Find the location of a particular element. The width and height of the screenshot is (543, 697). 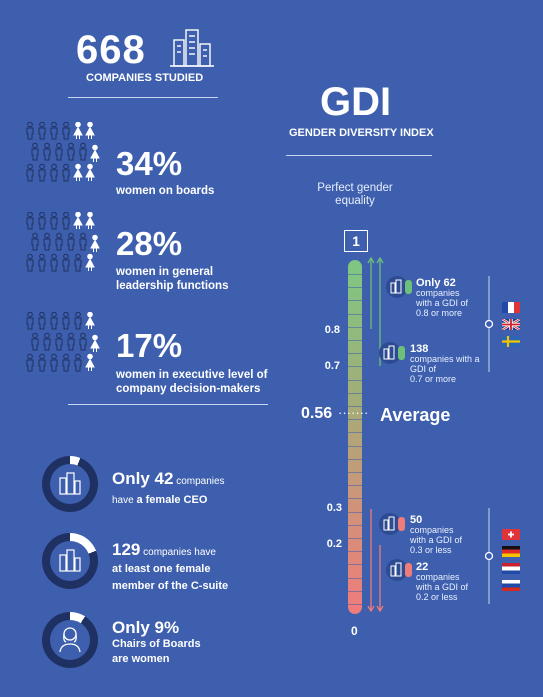

ring-ceo is located at coordinates (70, 484).